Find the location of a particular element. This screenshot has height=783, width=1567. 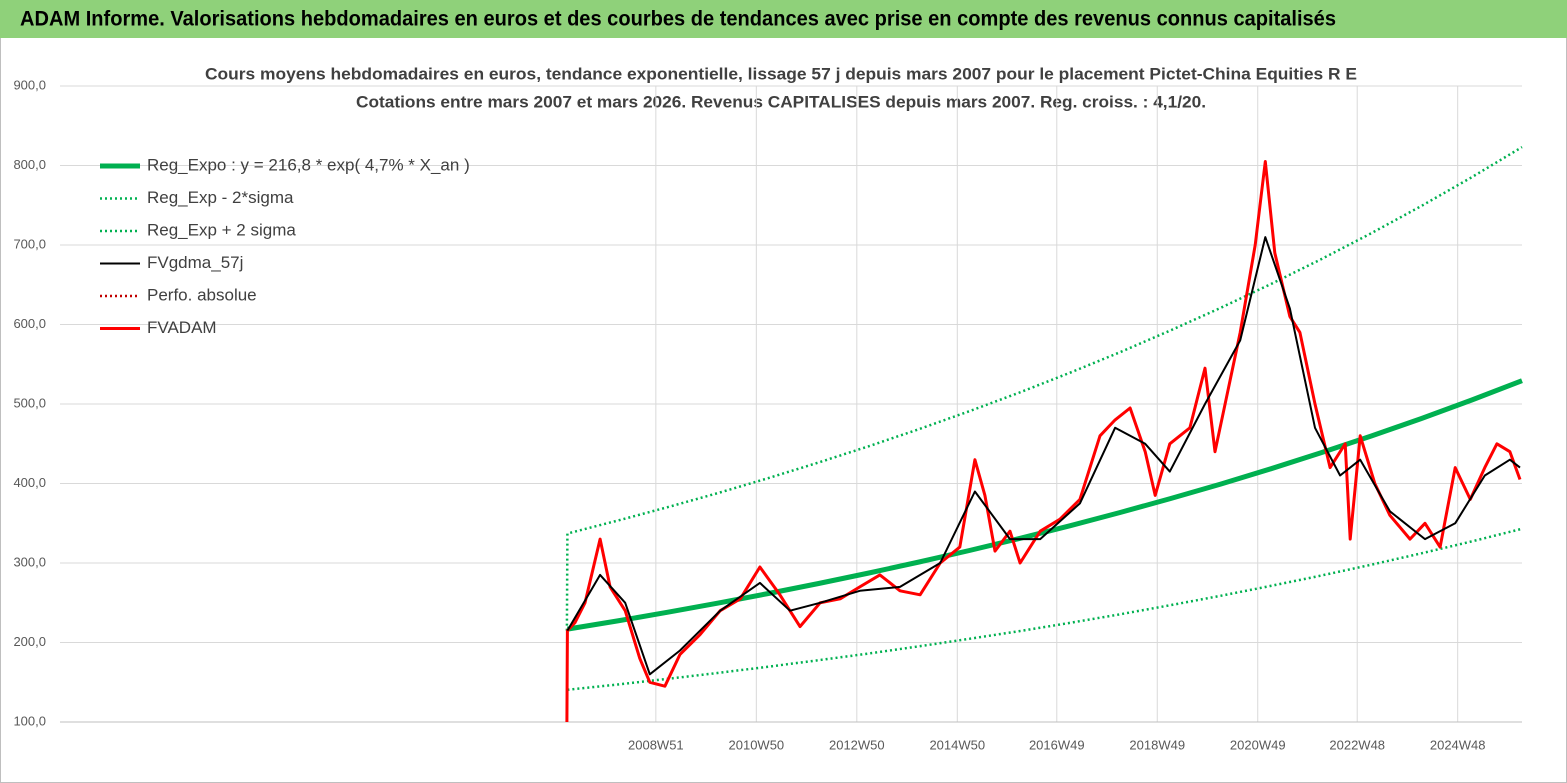

legend-label: FVgdma_57j is located at coordinates (195, 262).